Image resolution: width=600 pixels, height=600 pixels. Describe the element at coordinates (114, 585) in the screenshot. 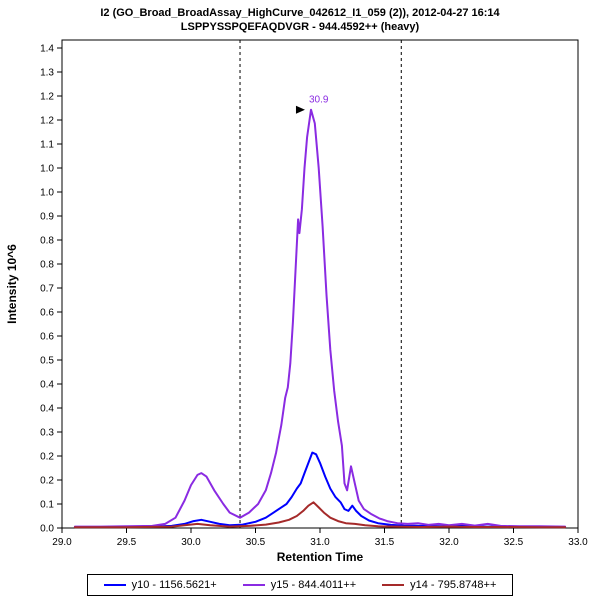

I see `legend-swatch-y10` at that location.